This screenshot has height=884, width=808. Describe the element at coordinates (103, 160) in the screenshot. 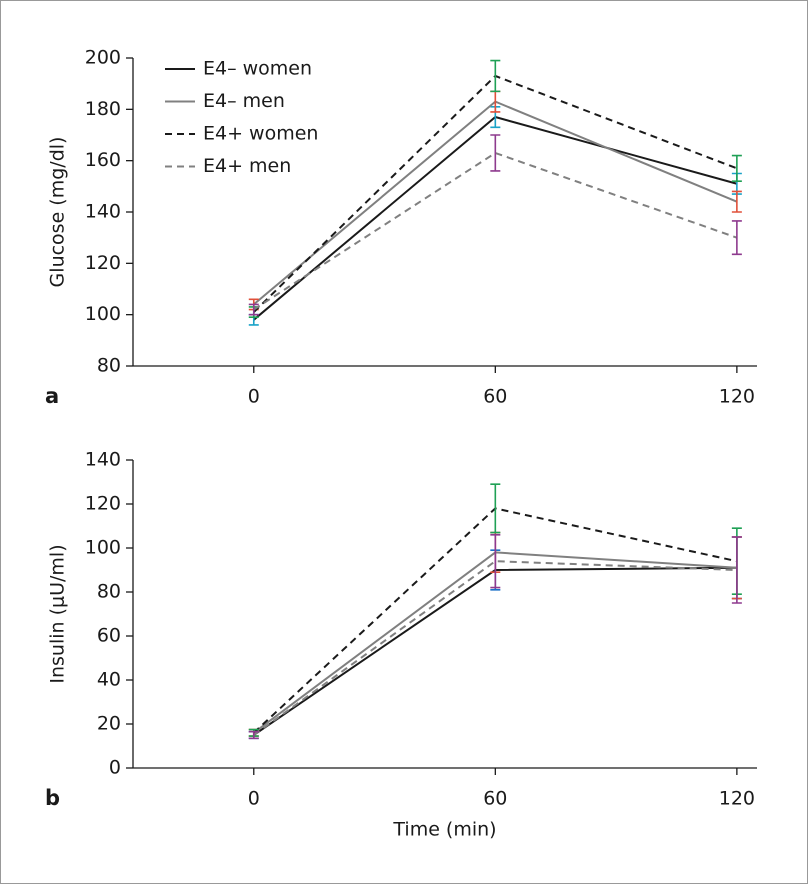

I see `y-tick-label: 160` at that location.